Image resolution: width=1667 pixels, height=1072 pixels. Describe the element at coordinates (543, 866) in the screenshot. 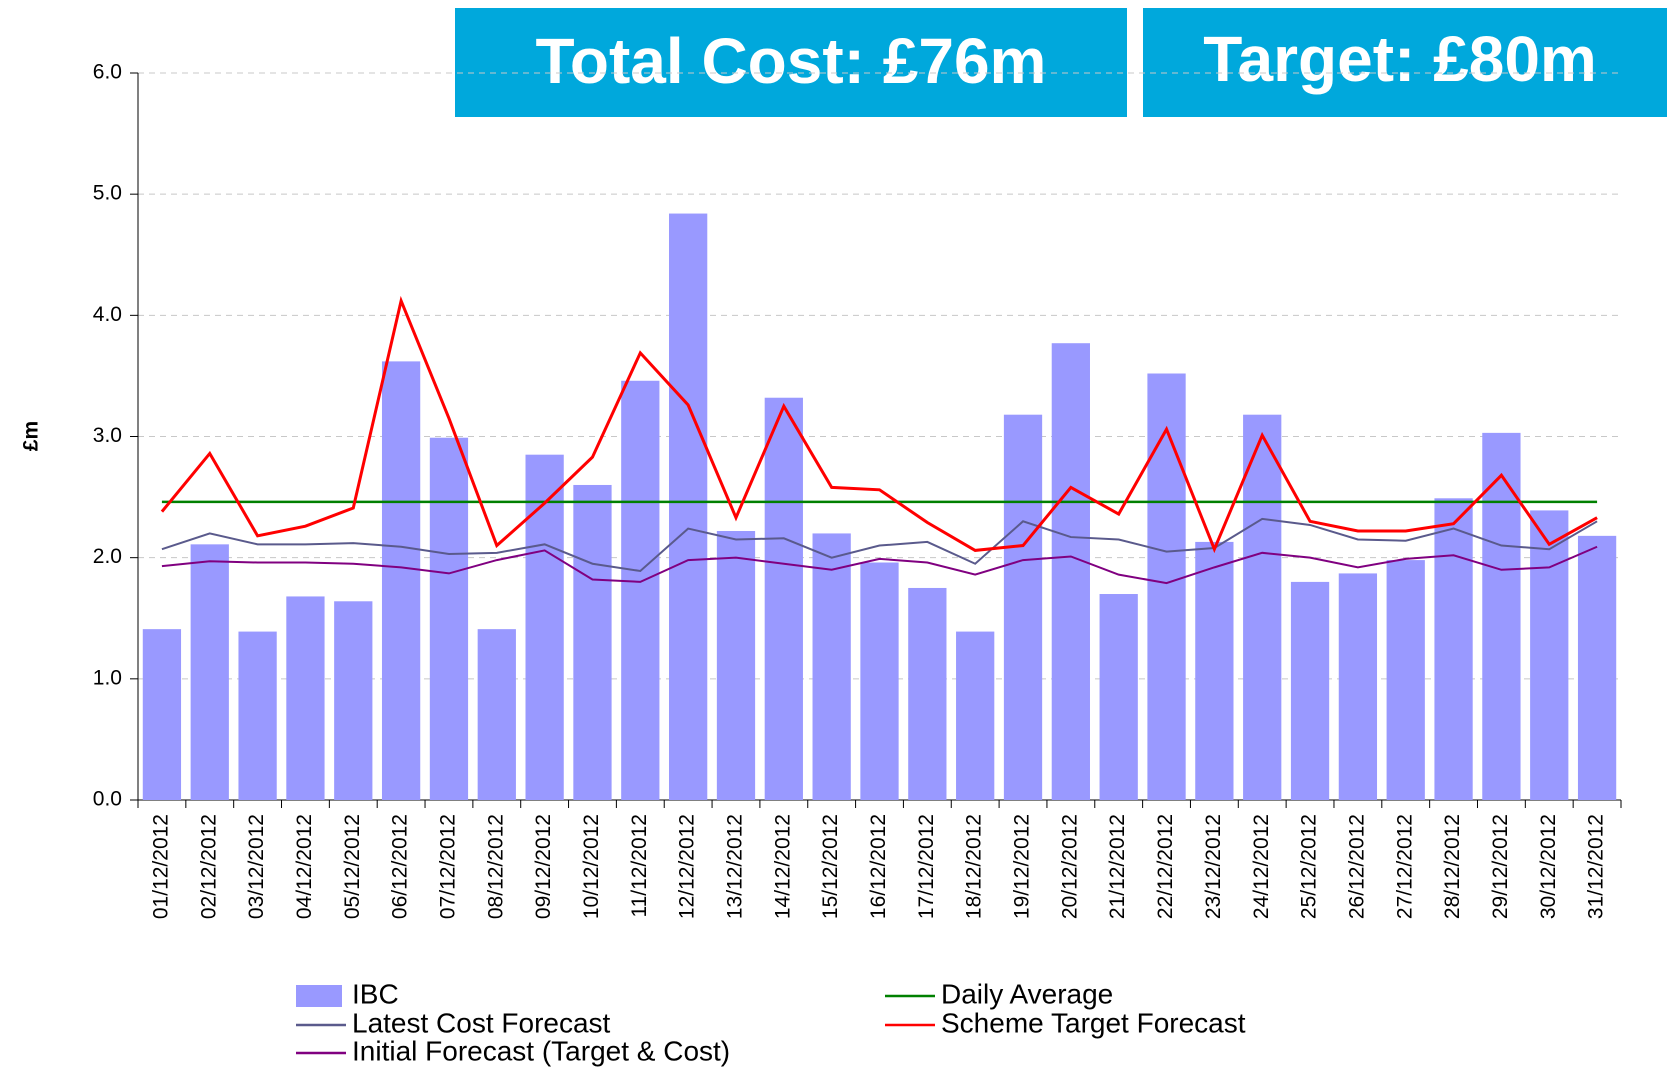

I see `x-tick-label: 09/12/2012` at that location.